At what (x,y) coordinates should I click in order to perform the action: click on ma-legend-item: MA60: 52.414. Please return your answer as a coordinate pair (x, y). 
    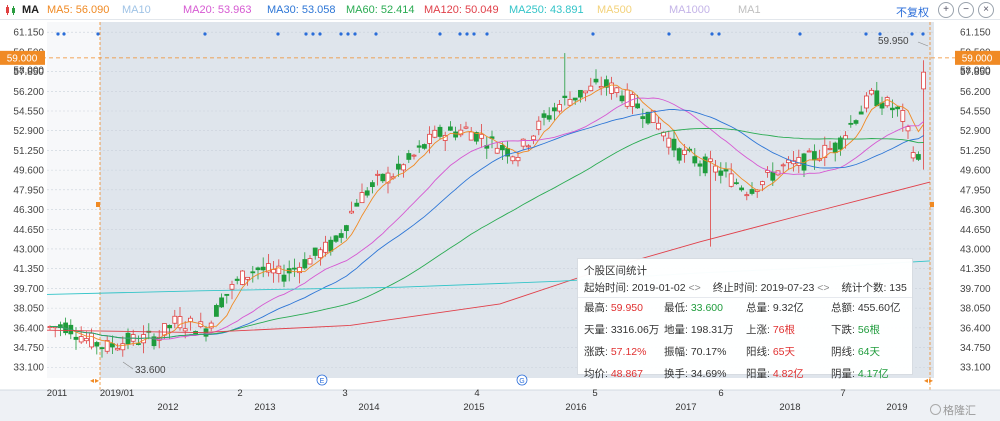
    Looking at the image, I should click on (380, 10).